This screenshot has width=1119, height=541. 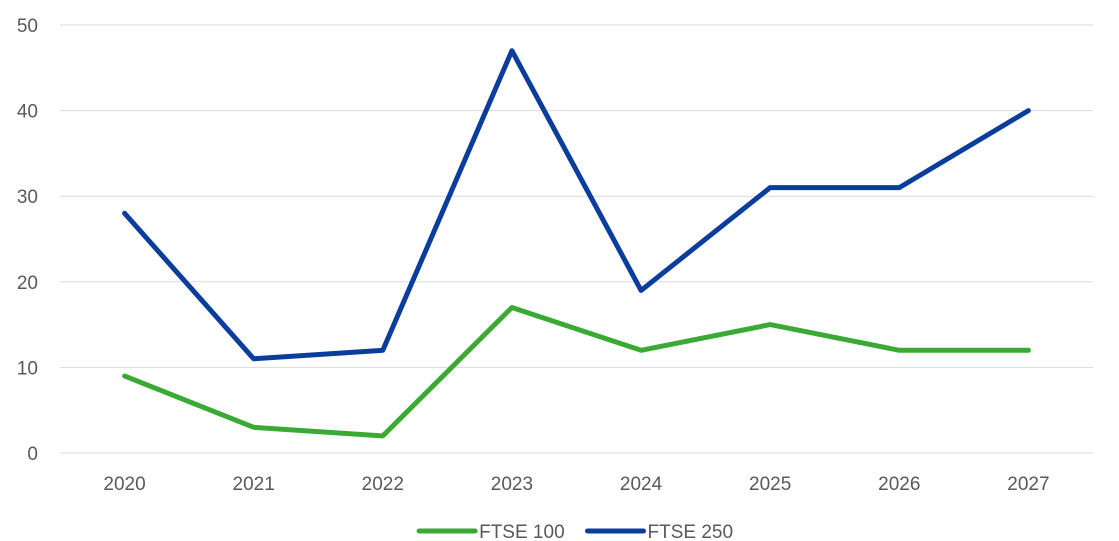 What do you see at coordinates (522, 531) in the screenshot?
I see `legend-label: FTSE 100` at bounding box center [522, 531].